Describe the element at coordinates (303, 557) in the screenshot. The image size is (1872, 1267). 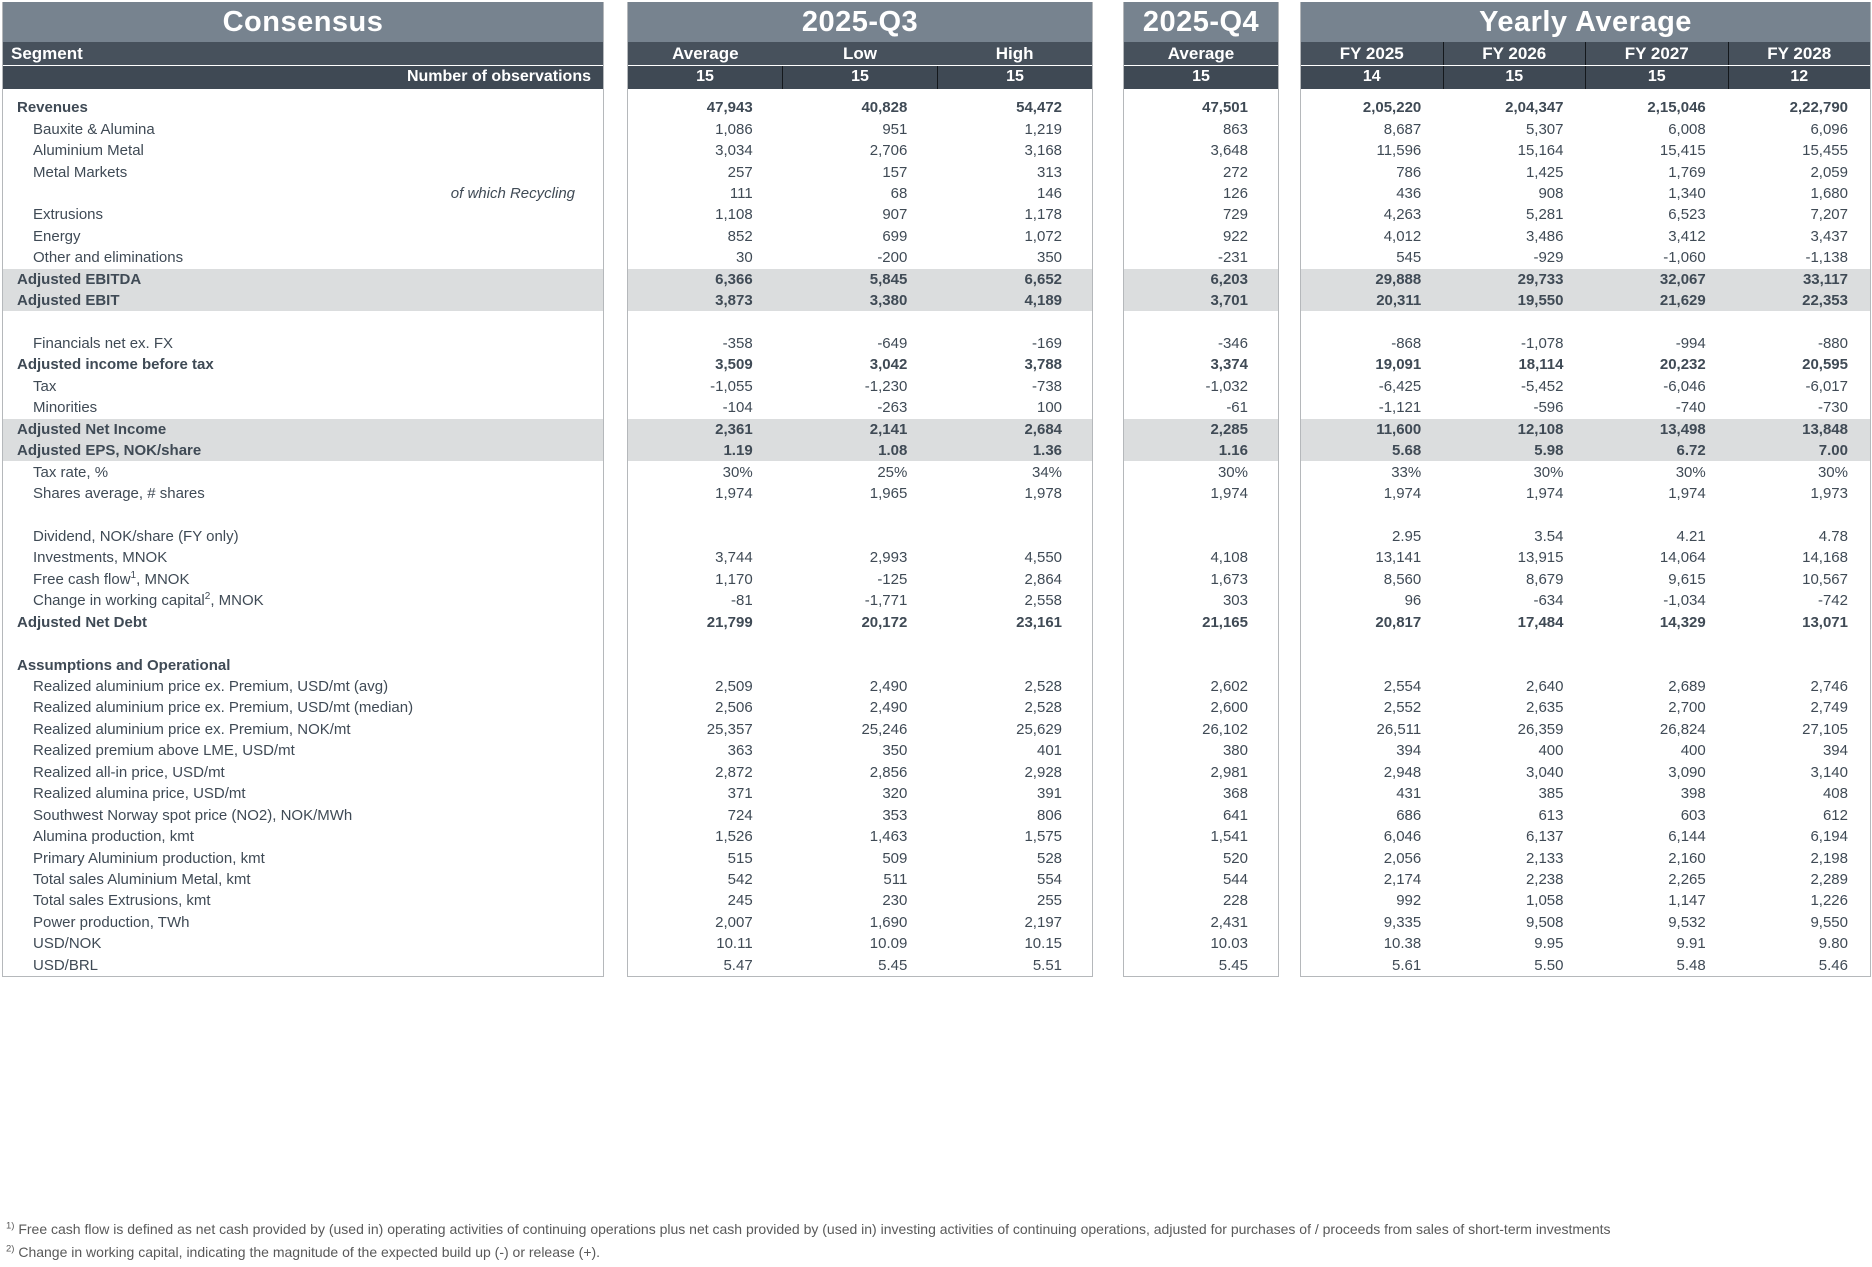
I see `table-row: Investments, MNOK` at that location.